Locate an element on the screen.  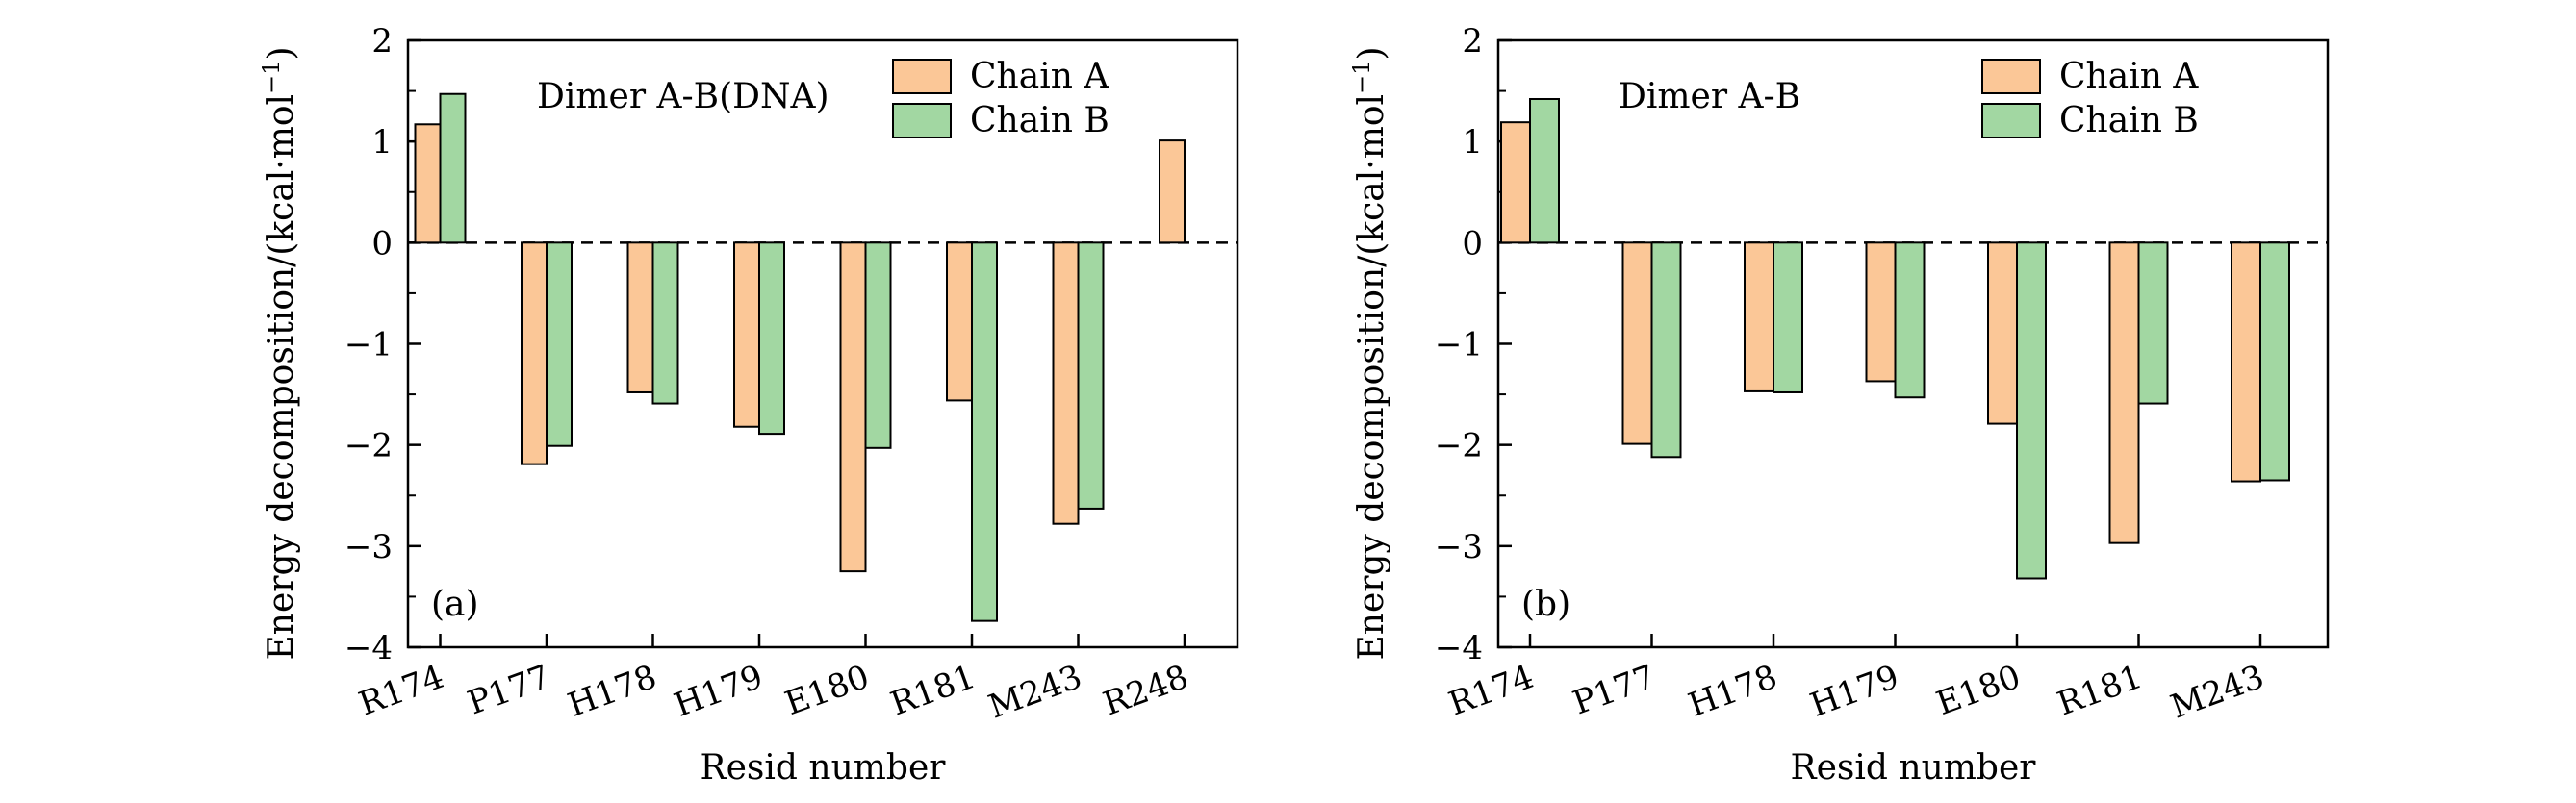
x-tick-label: R248 is located at coordinates (1145, 691).